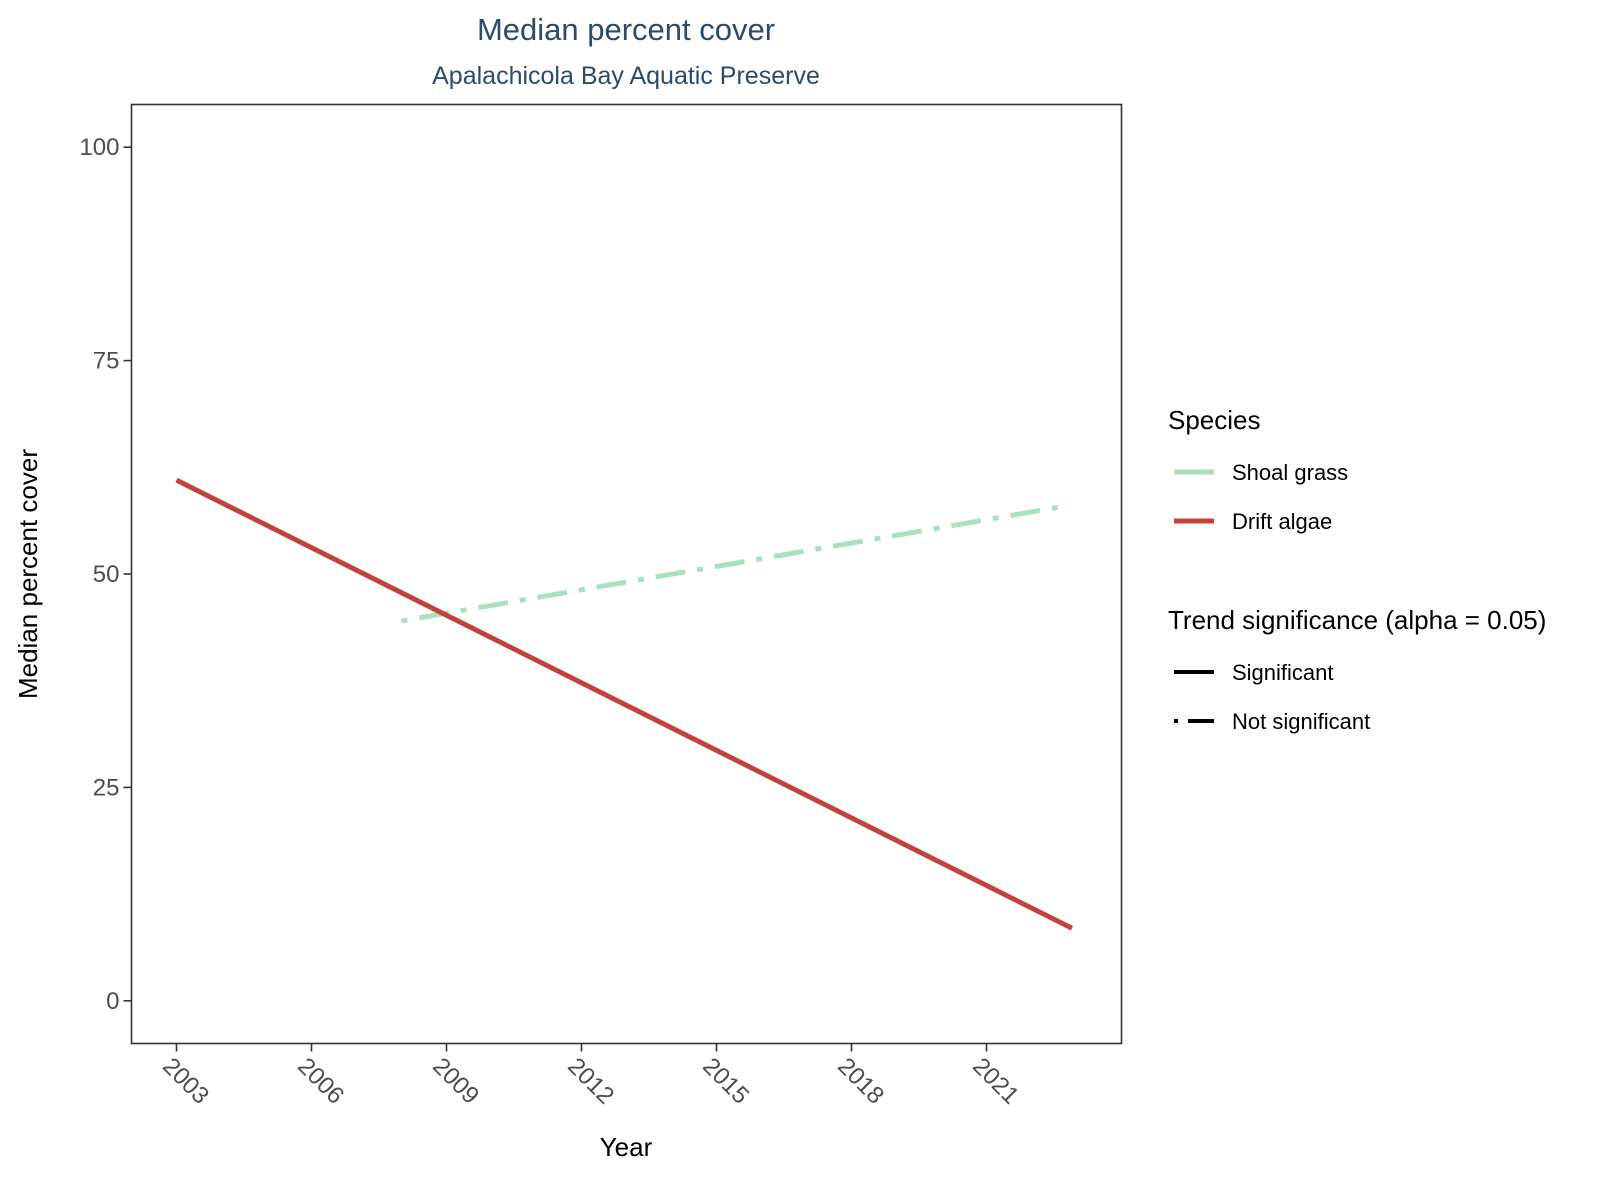 The width and height of the screenshot is (1600, 1200). What do you see at coordinates (112, 1001) in the screenshot?
I see `y-tick-label: 0` at bounding box center [112, 1001].